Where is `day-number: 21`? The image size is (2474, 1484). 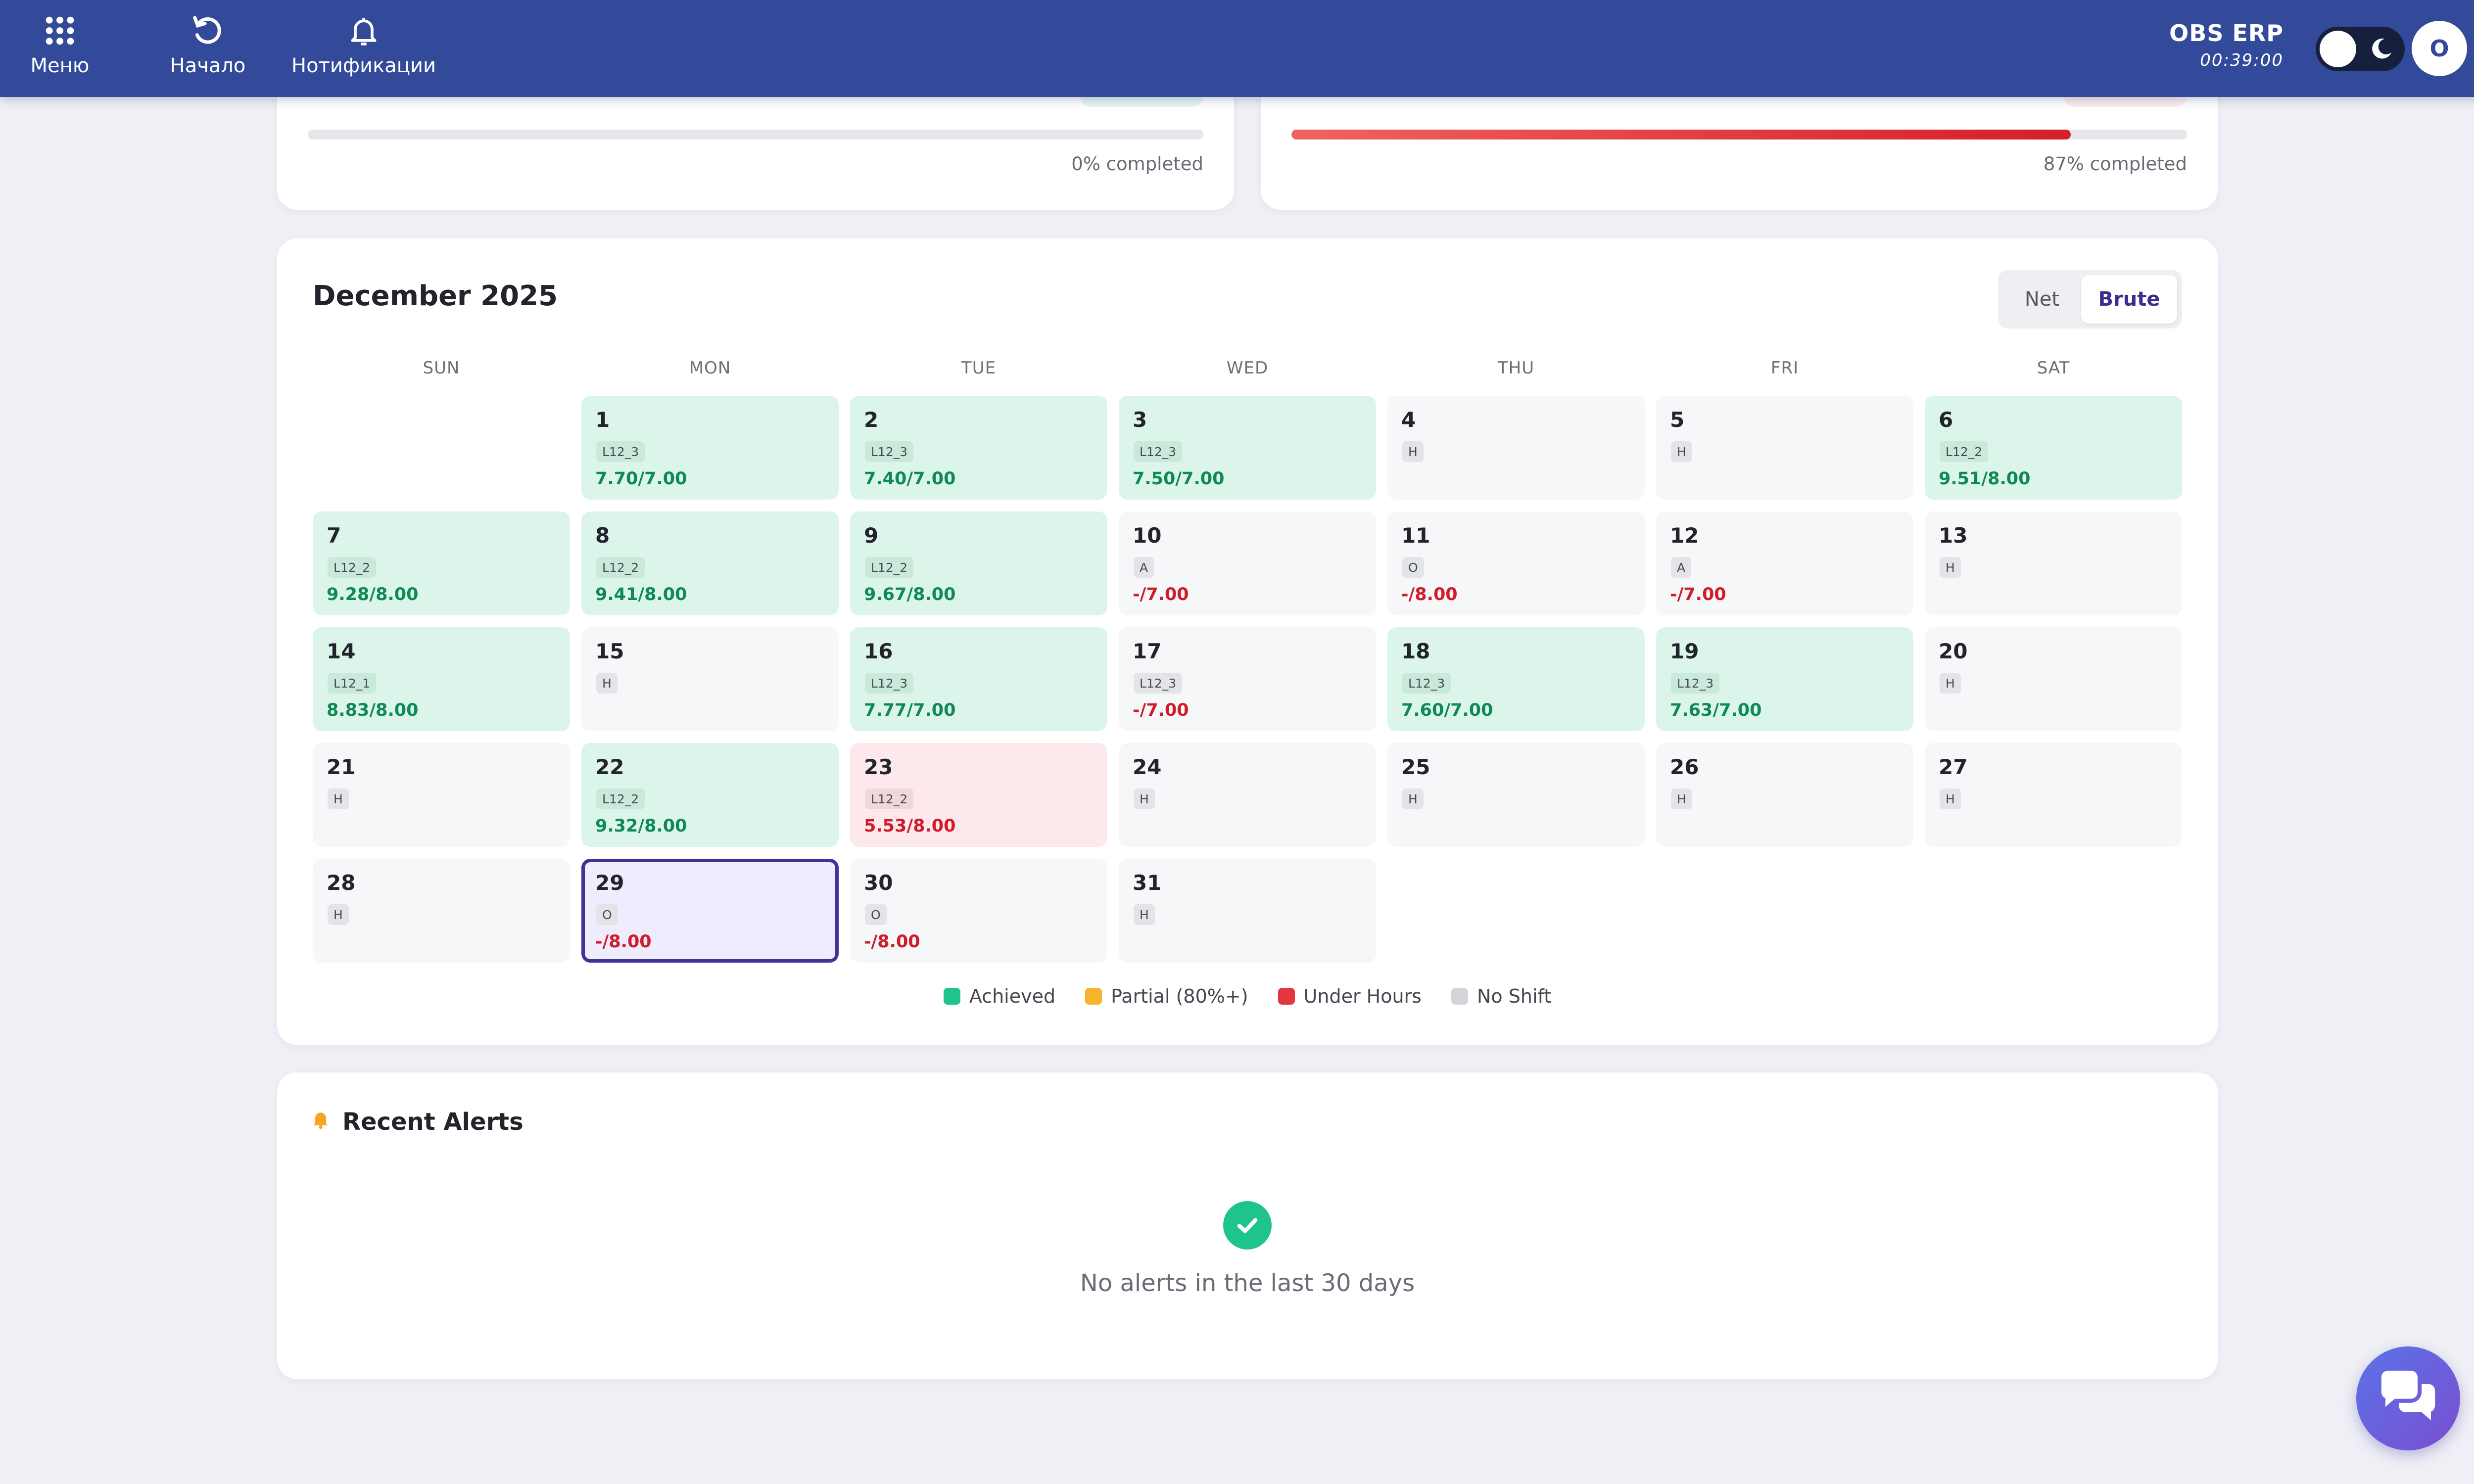
day-number: 21 is located at coordinates (342, 767).